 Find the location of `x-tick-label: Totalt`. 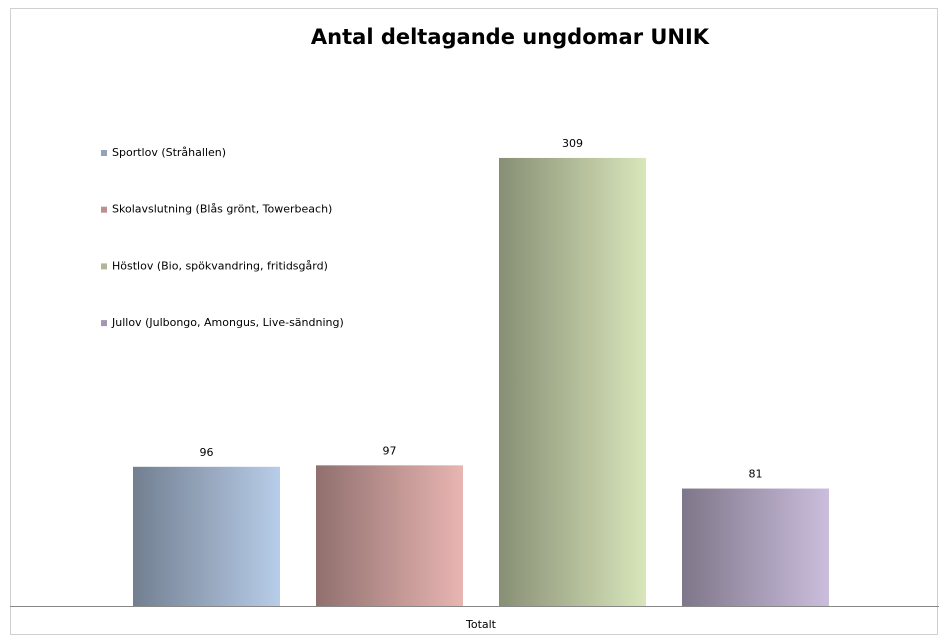

x-tick-label: Totalt is located at coordinates (481, 624).